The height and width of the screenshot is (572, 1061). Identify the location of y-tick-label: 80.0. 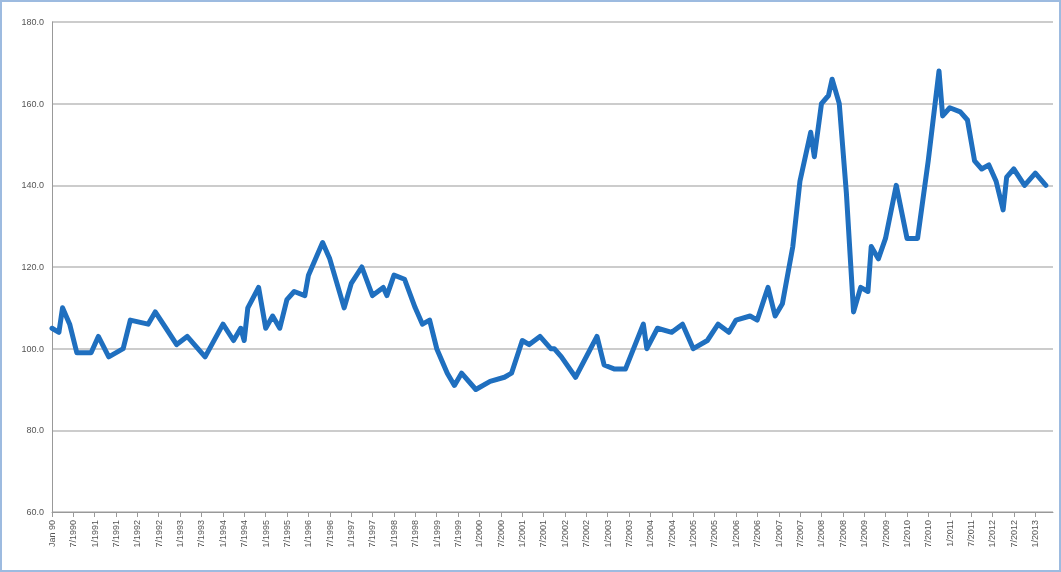
(35, 430).